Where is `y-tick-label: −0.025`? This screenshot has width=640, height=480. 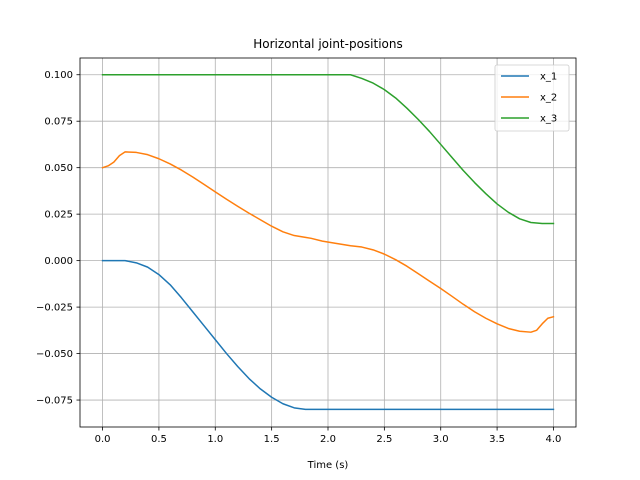 y-tick-label: −0.025 is located at coordinates (54, 308).